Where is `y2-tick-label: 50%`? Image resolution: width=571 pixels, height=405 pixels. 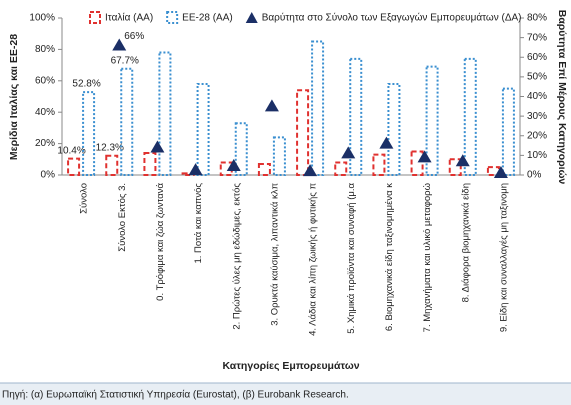
y2-tick-label: 50% is located at coordinates (537, 77).